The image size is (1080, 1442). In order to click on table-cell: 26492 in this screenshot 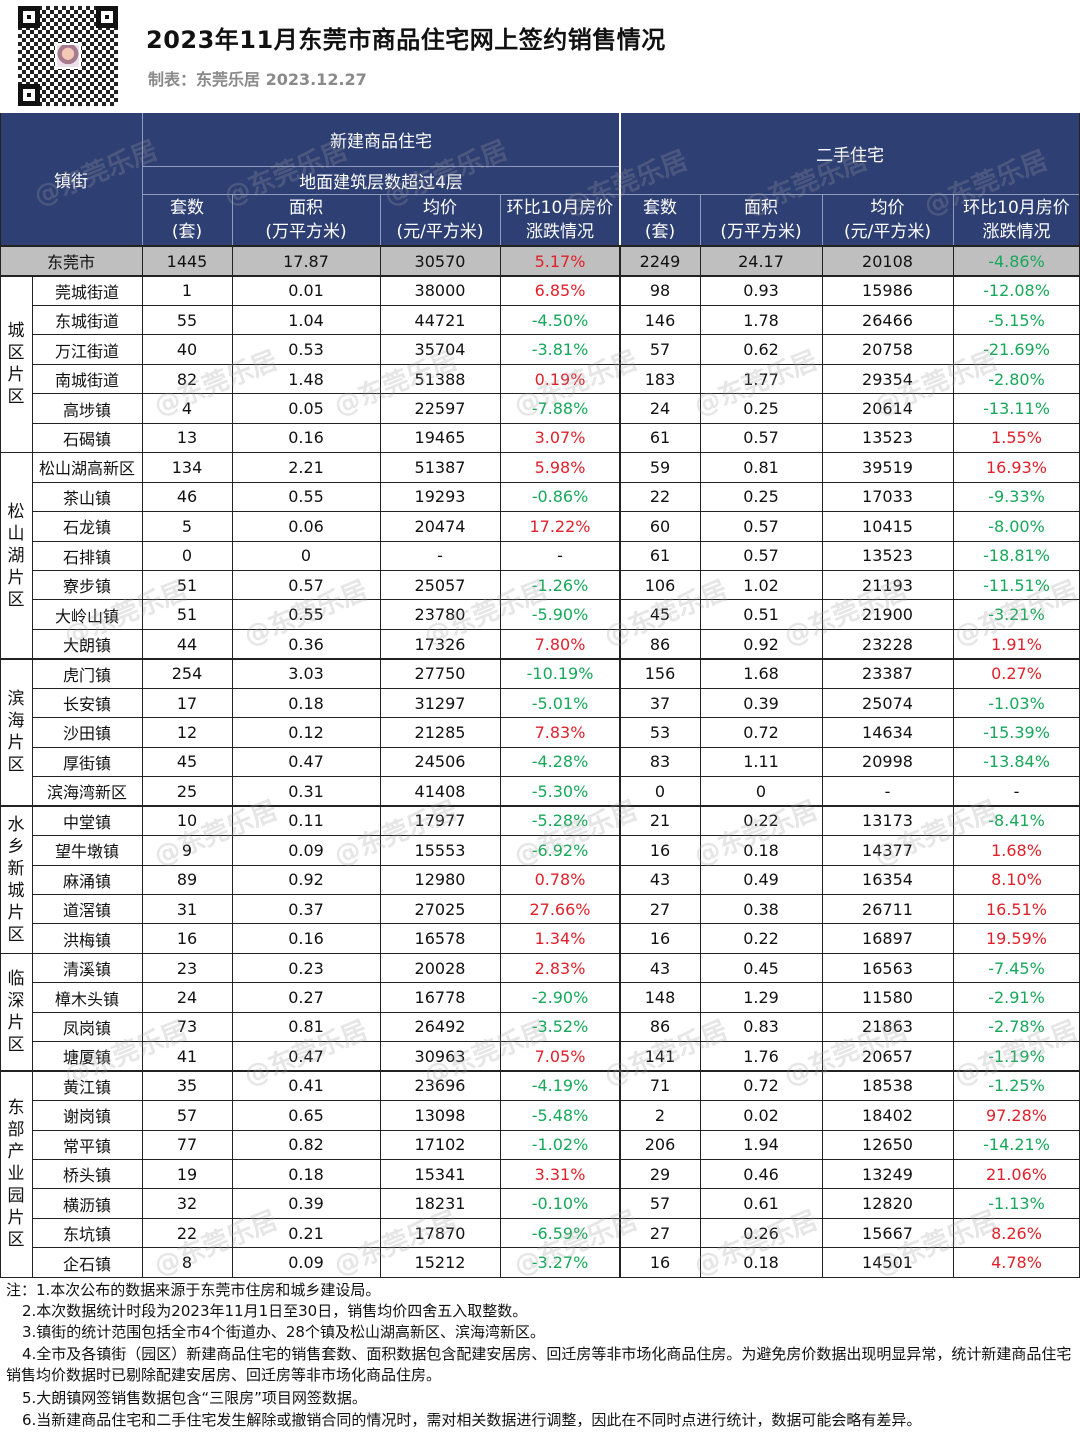, I will do `click(440, 1027)`.